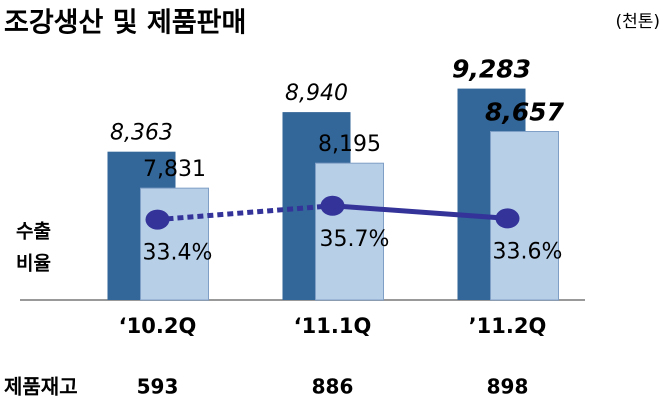  I want to click on row-value: 886, so click(333, 387).